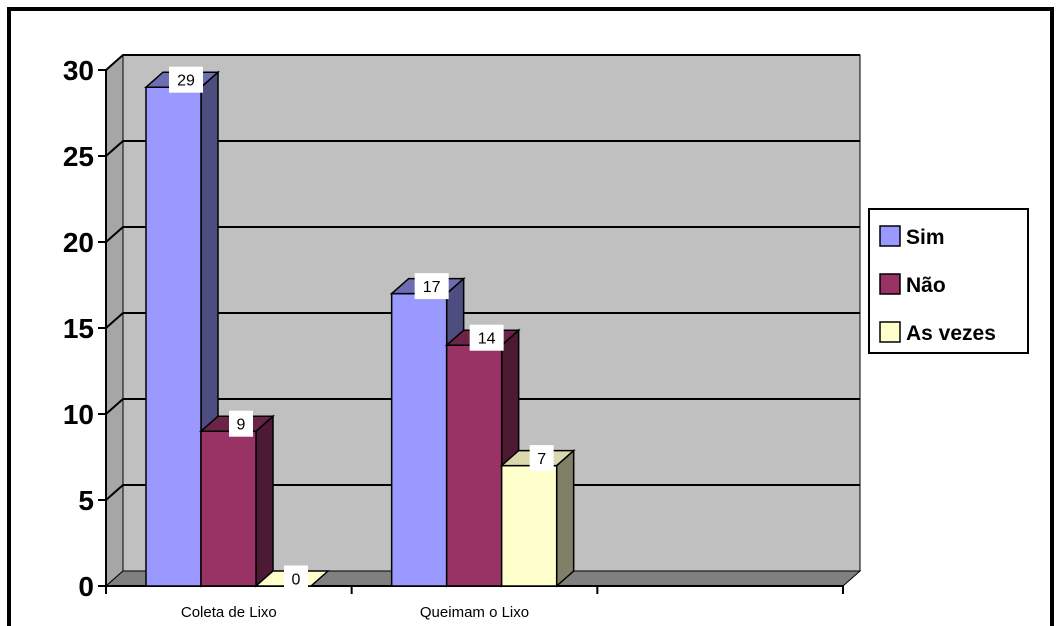 This screenshot has width=1061, height=626. What do you see at coordinates (78, 414) in the screenshot?
I see `y-tick-label: 10` at bounding box center [78, 414].